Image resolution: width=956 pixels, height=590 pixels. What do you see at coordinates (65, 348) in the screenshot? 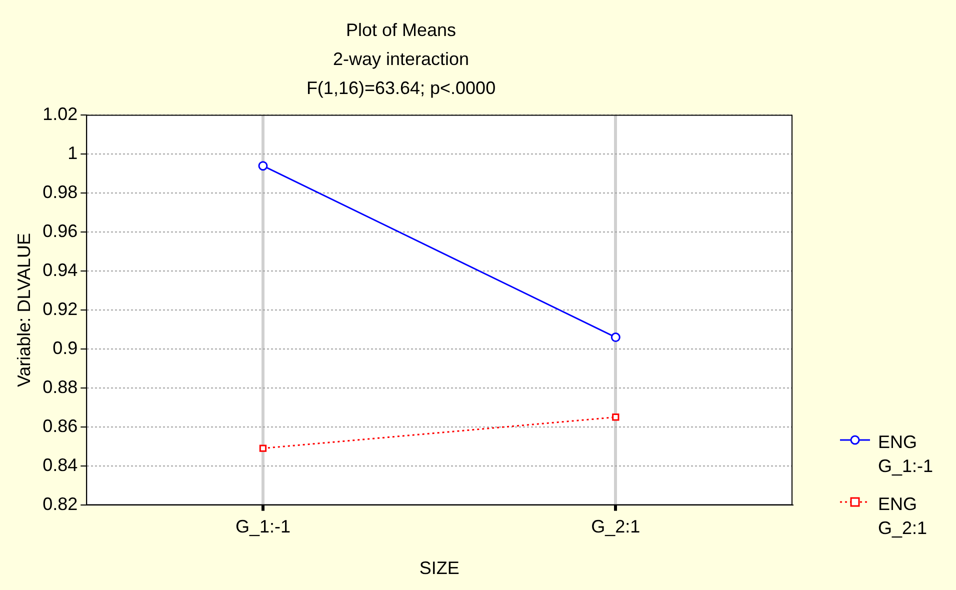
I see `y-tick-label: 0.9` at bounding box center [65, 348].